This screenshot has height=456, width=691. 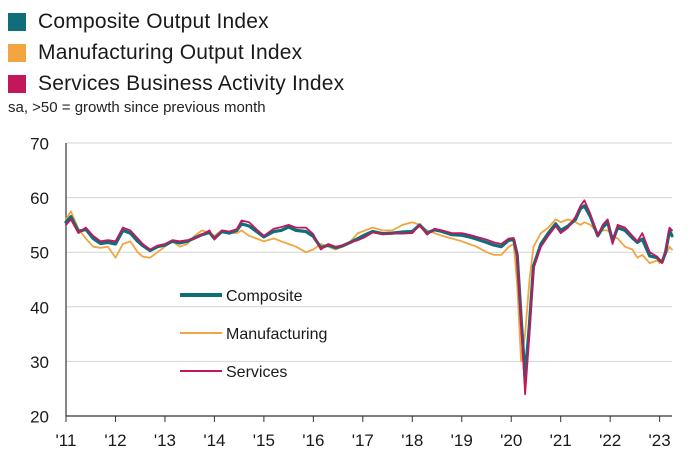 What do you see at coordinates (39, 307) in the screenshot?
I see `y-tick-label-40: 40` at bounding box center [39, 307].